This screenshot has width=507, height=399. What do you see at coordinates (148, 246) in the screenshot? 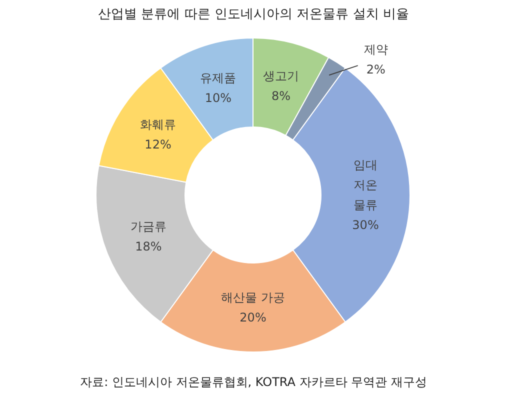
I see `data-label: 18%` at bounding box center [148, 246].